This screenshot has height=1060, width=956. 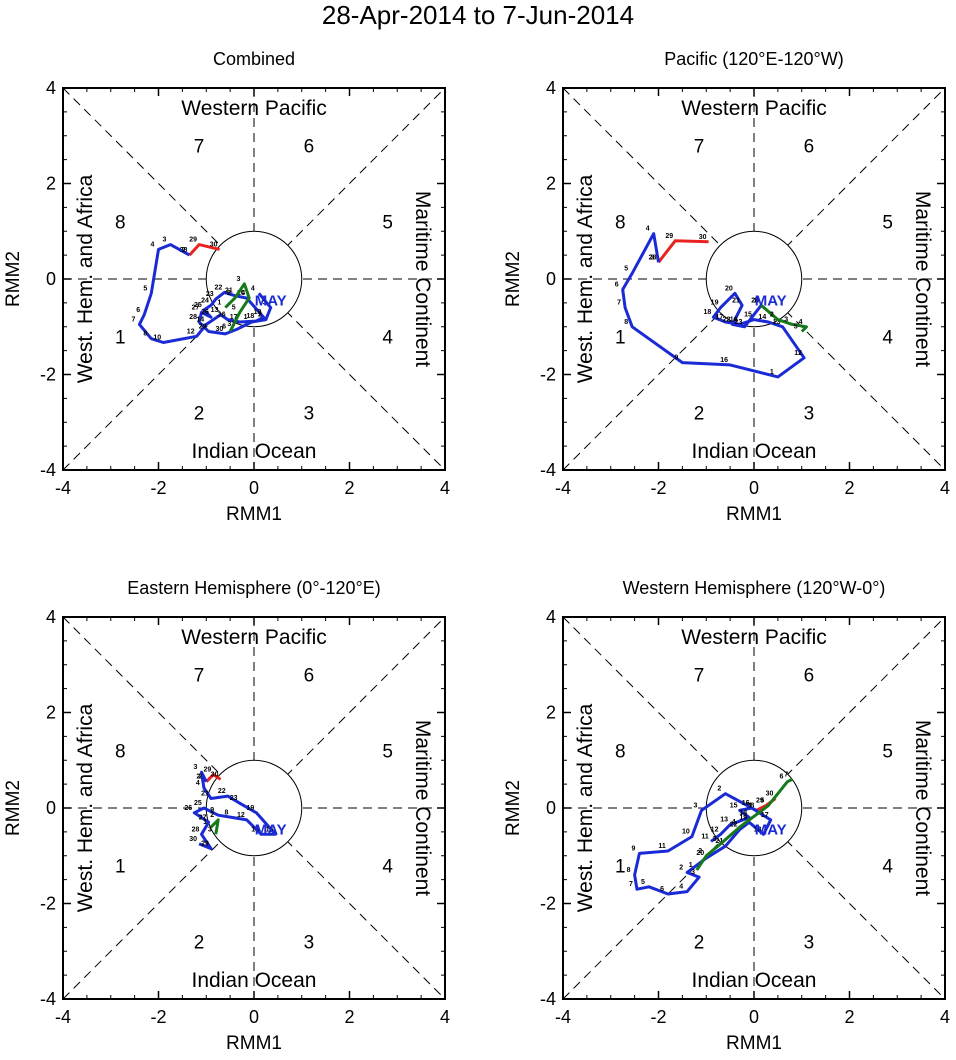 What do you see at coordinates (734, 805) in the screenshot?
I see `day-label: 15` at bounding box center [734, 805].